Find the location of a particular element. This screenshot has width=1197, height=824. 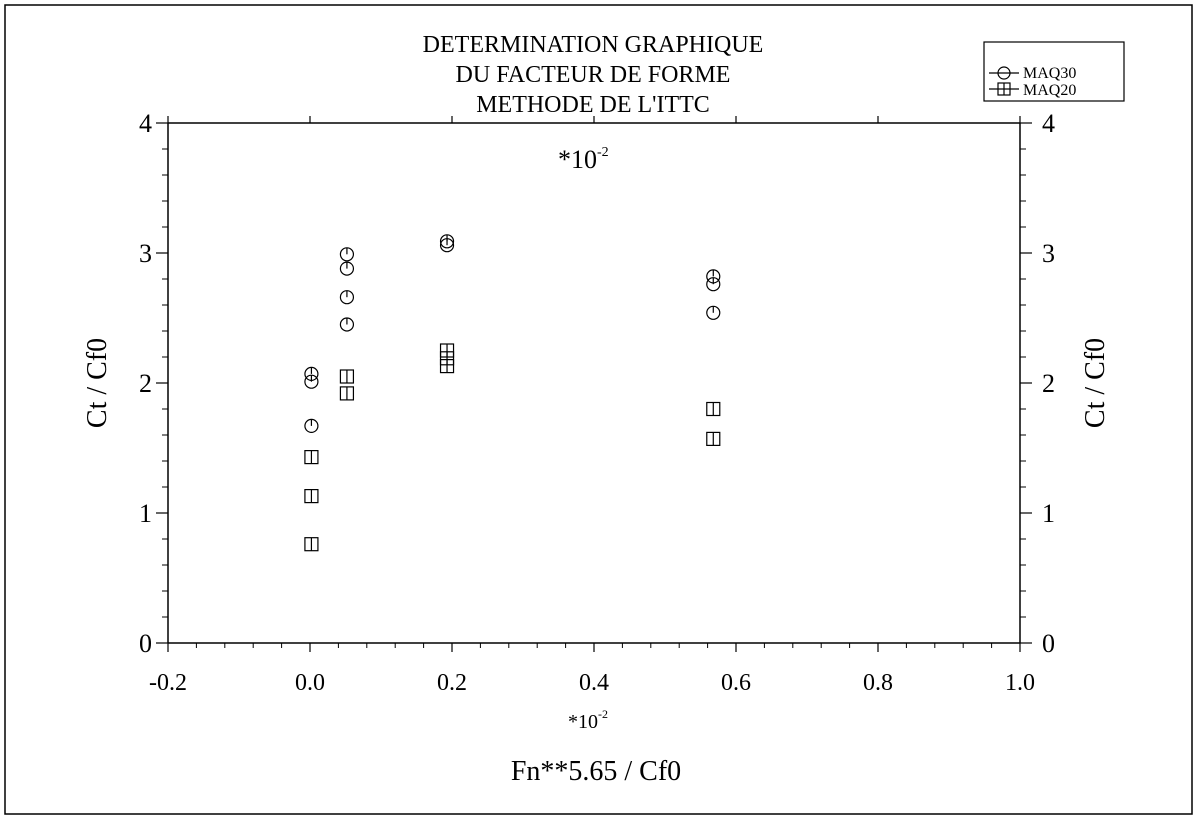

chart-title-line-3: METHODE DE L'ITTC is located at coordinates (593, 105).